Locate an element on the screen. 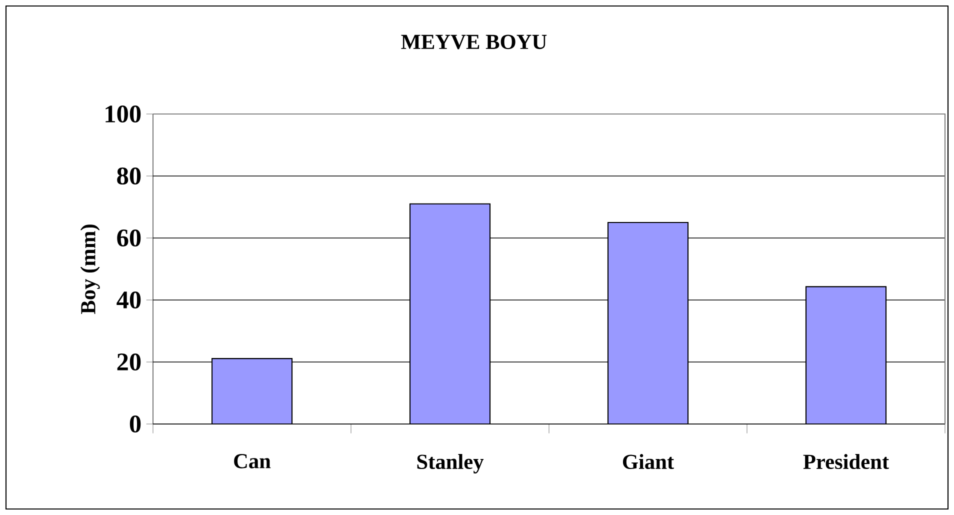 The width and height of the screenshot is (954, 515). x-tick-label: President is located at coordinates (846, 462).